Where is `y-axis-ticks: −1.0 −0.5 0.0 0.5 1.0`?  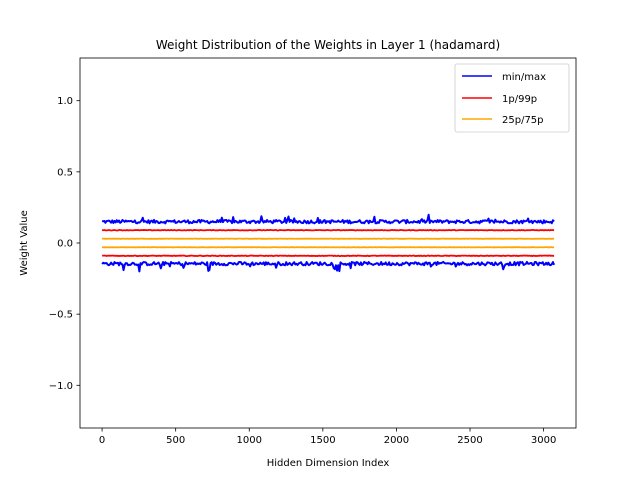
y-axis-ticks: −1.0 −0.5 0.0 0.5 1.0 is located at coordinates (64, 244).